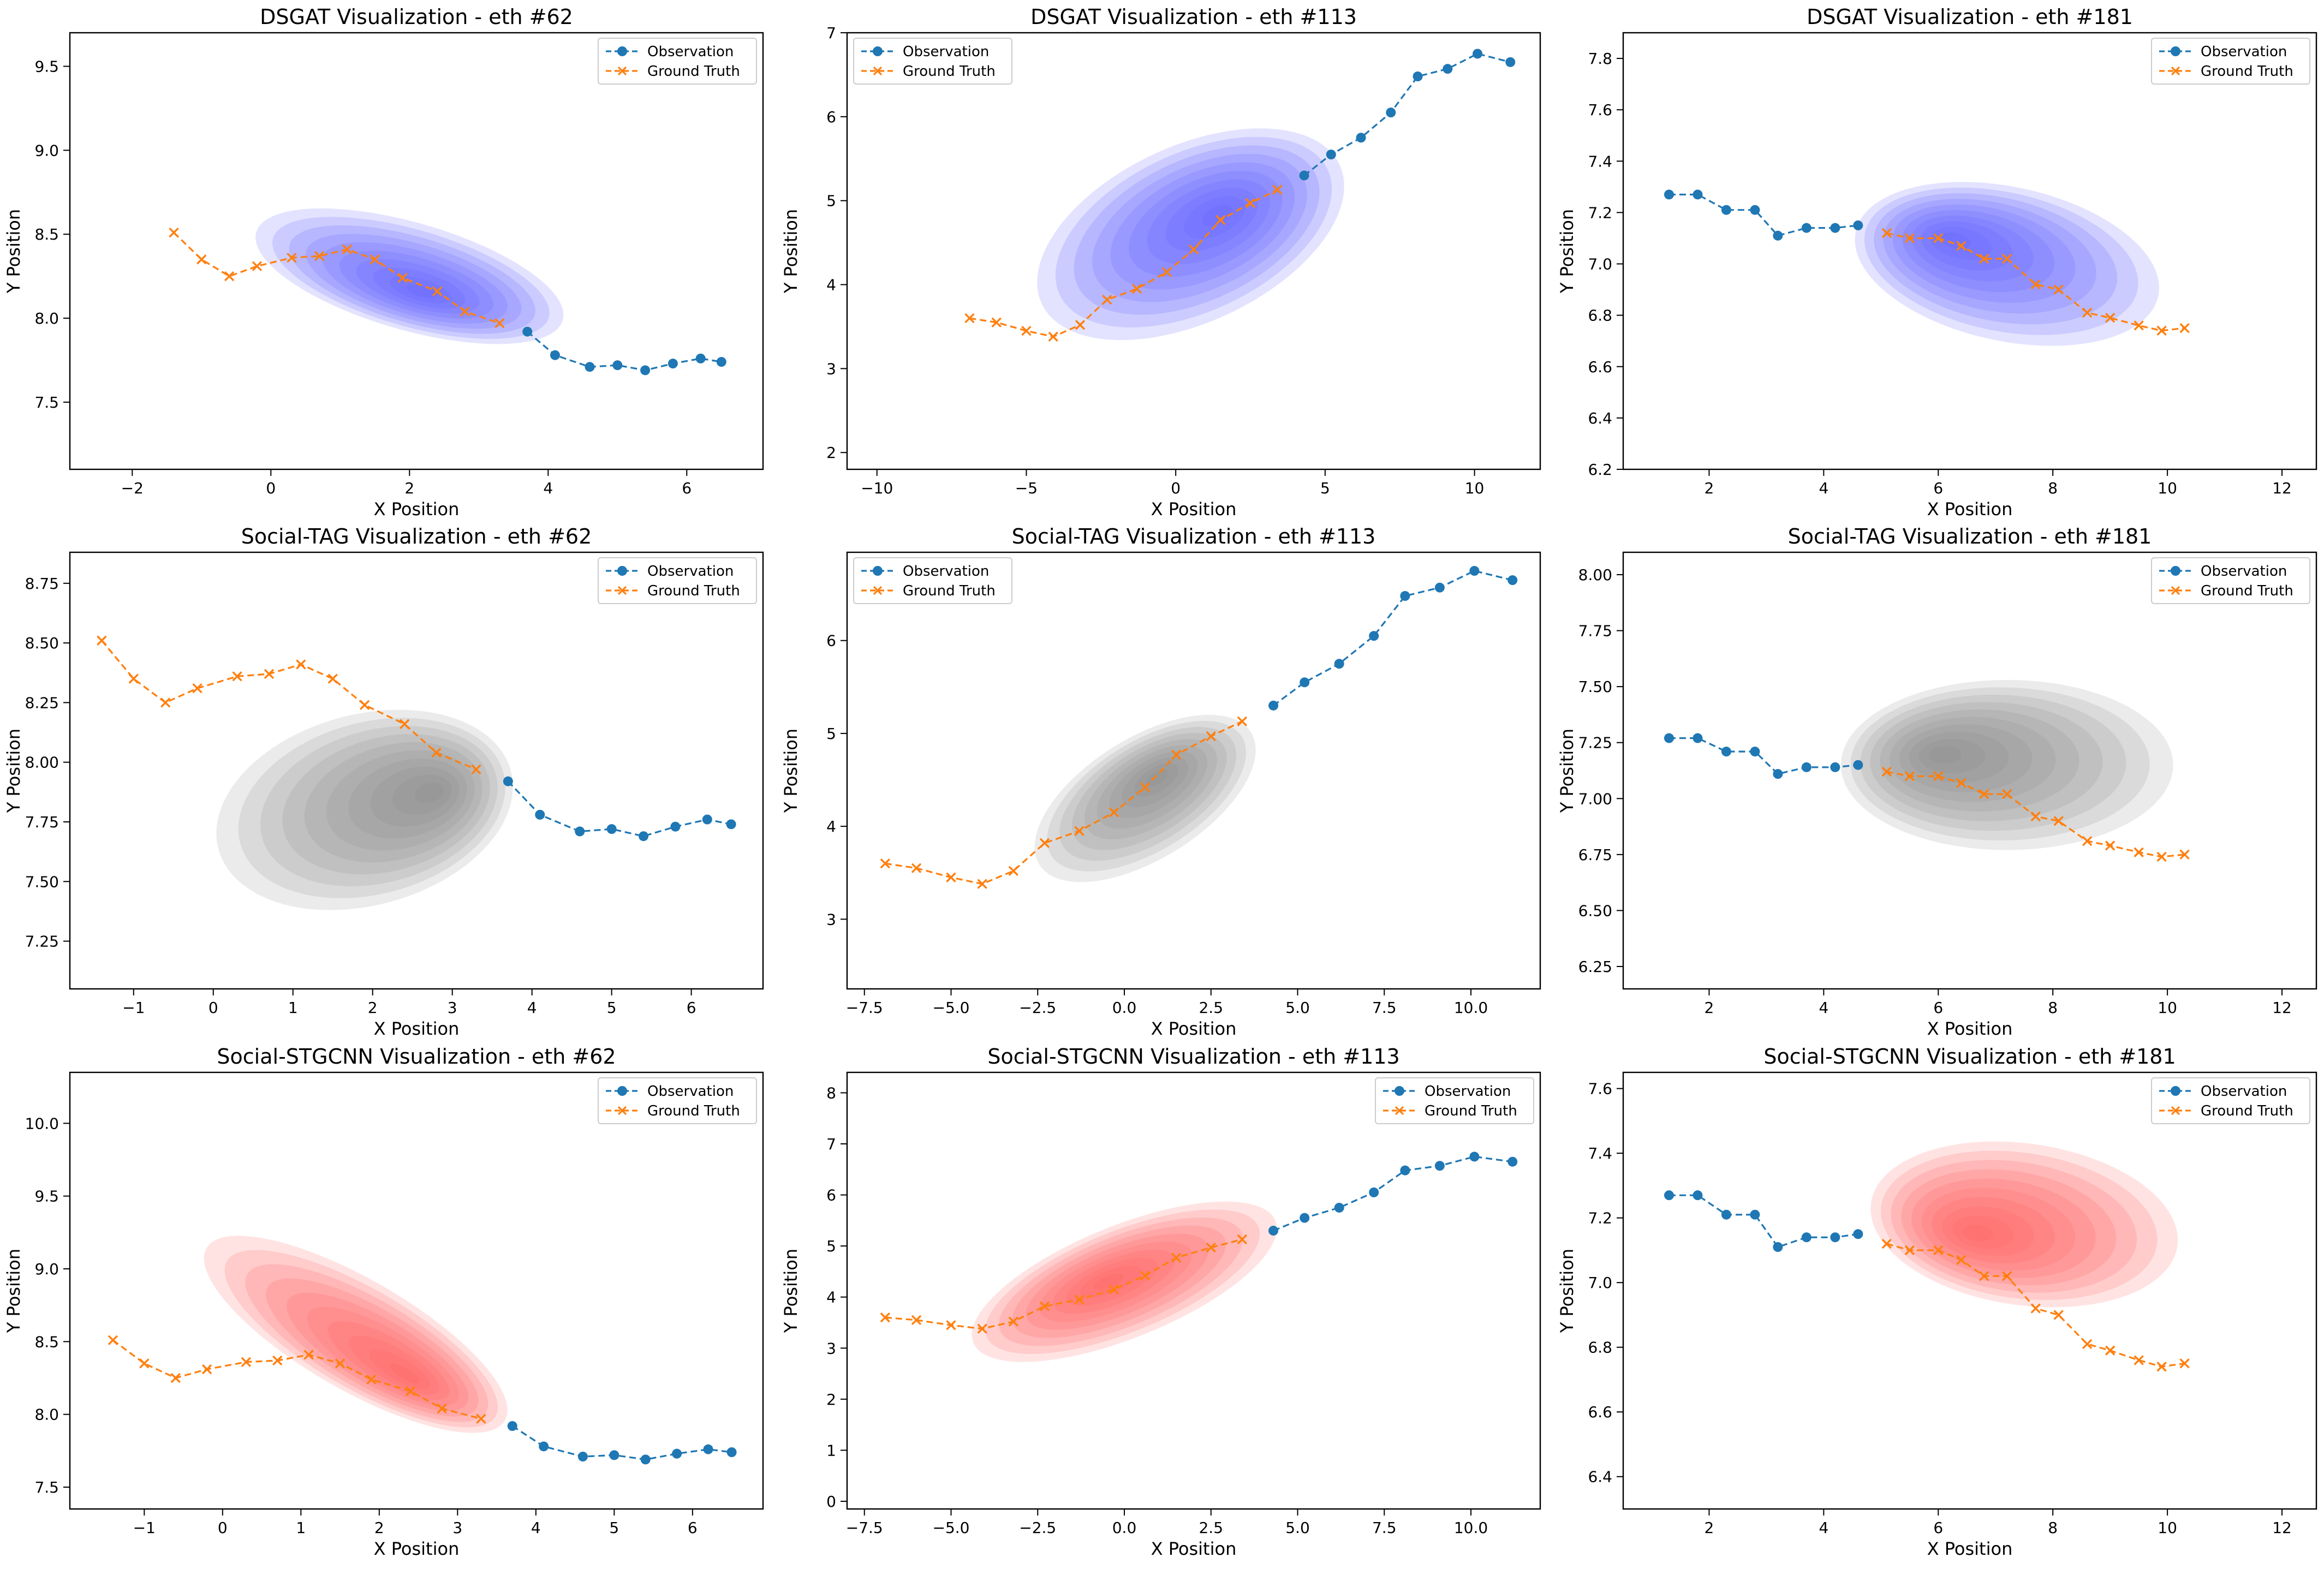 This screenshot has height=1569, width=2324. I want to click on x-tick-label: 3, so click(452, 1008).